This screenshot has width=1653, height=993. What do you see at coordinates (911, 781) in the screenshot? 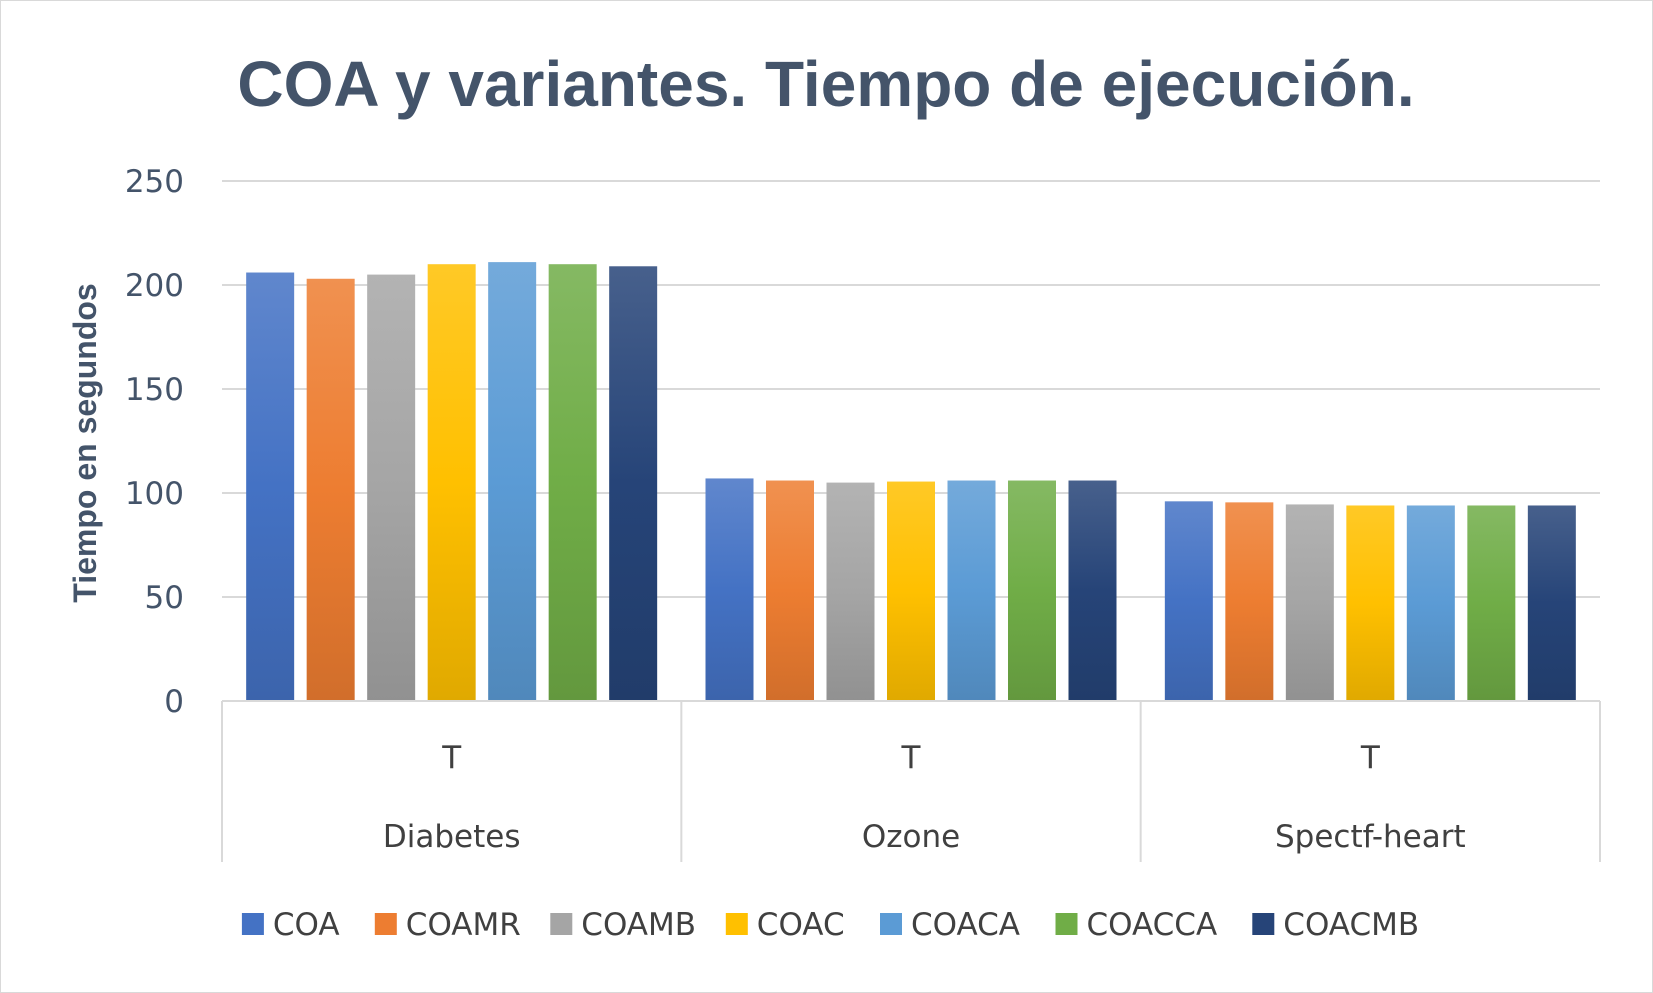
I see `x-axis: T Diabetes T Ozone T Spectf-heart` at bounding box center [911, 781].